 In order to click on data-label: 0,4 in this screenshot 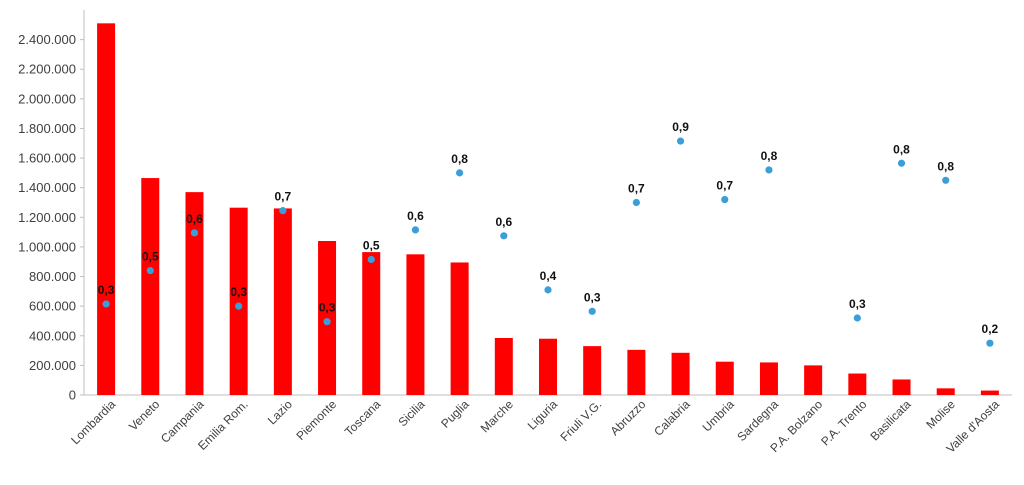, I will do `click(548, 276)`.